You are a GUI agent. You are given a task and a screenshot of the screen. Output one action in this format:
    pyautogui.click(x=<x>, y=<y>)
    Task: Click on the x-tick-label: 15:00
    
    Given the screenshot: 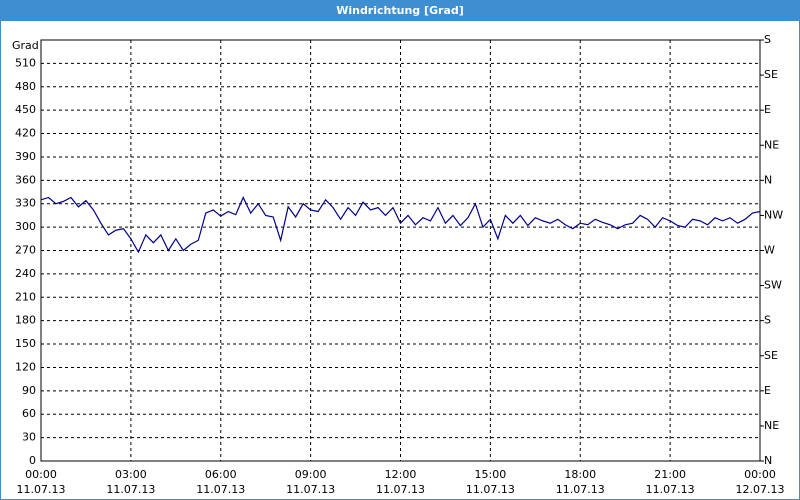 What is the action you would take?
    pyautogui.click(x=491, y=474)
    